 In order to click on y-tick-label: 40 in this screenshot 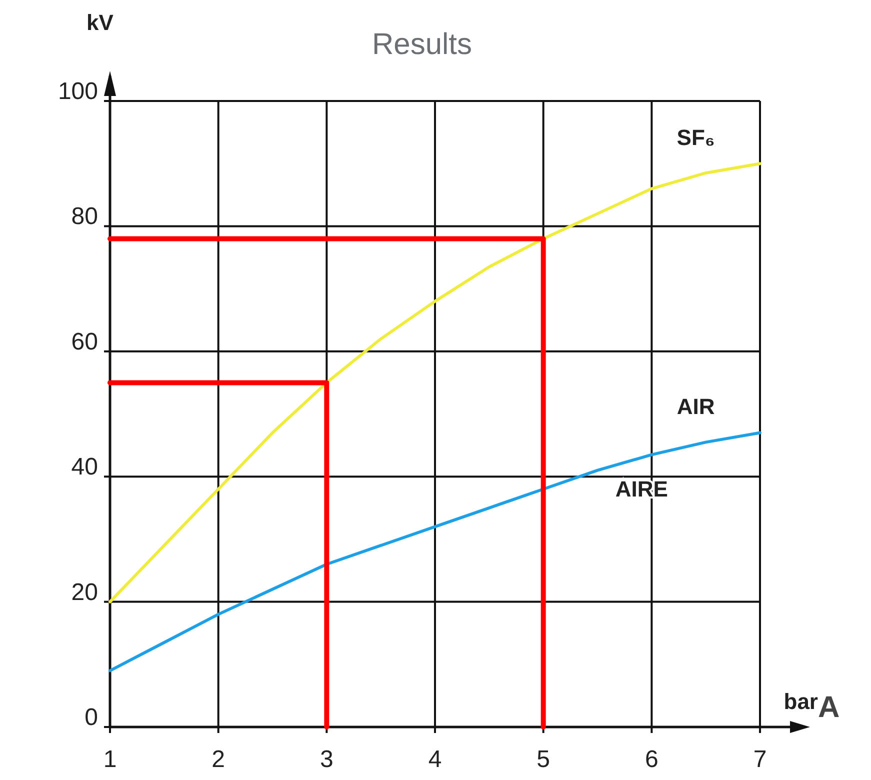, I will do `click(84, 467)`.